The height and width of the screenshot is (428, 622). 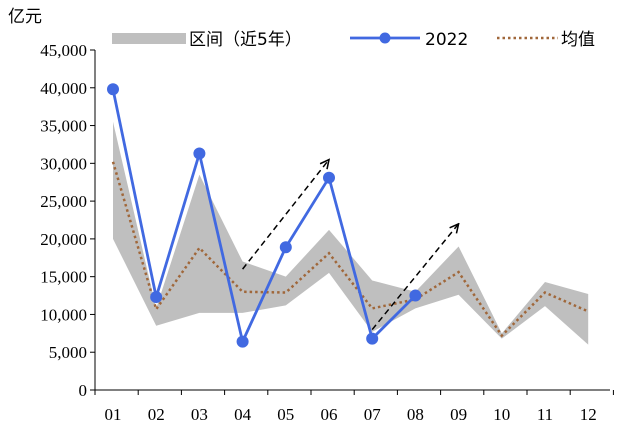 What do you see at coordinates (350, 245) in the screenshot?
I see `annotation-layer` at bounding box center [350, 245].